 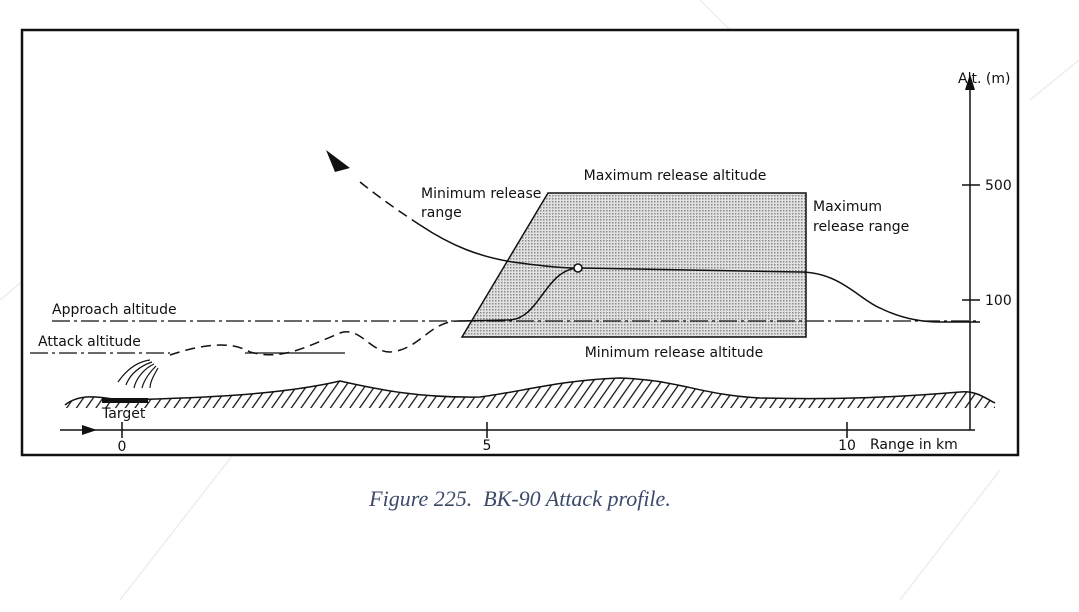 What do you see at coordinates (519, 498) in the screenshot?
I see `caption: Figure 225. BK-90 Attack profile.` at bounding box center [519, 498].